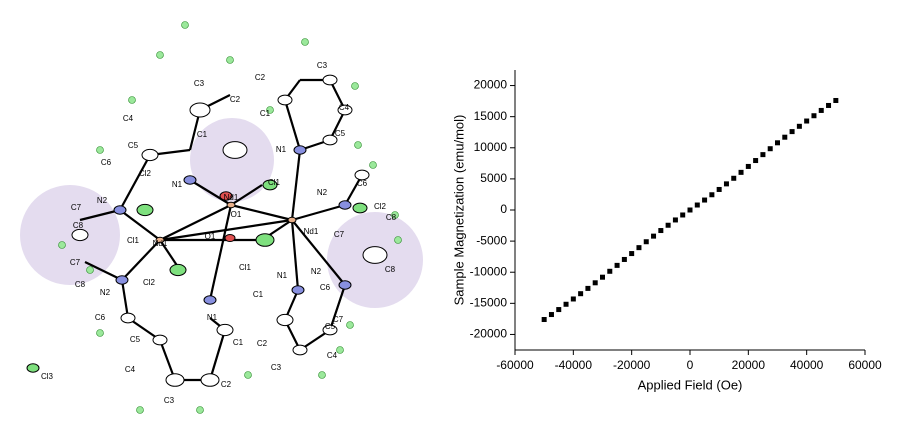 The image size is (908, 435). I want to click on y-tick-label: 15000, so click(491, 116).